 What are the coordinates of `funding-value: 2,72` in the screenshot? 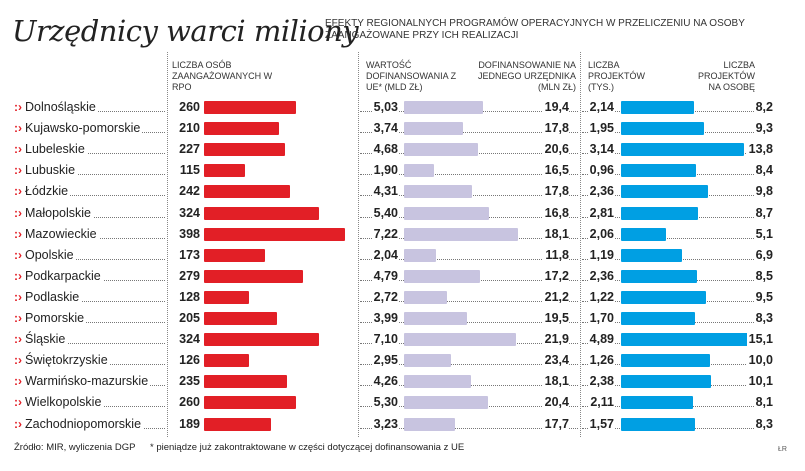 It's located at (384, 296).